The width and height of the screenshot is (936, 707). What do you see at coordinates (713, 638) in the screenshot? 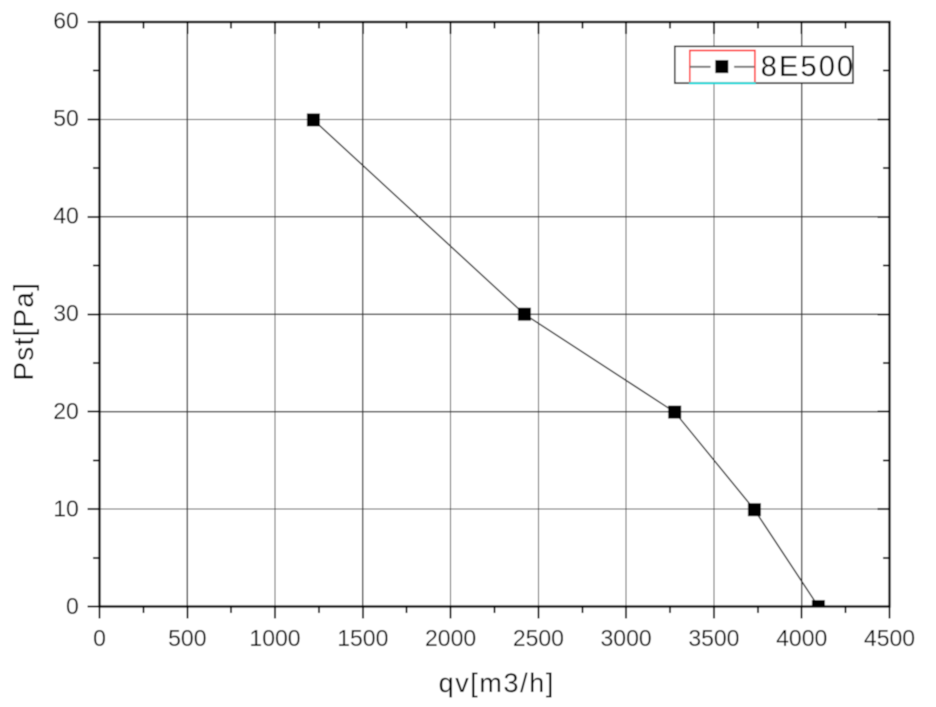
I see `svg-text: 3500` at bounding box center [713, 638].